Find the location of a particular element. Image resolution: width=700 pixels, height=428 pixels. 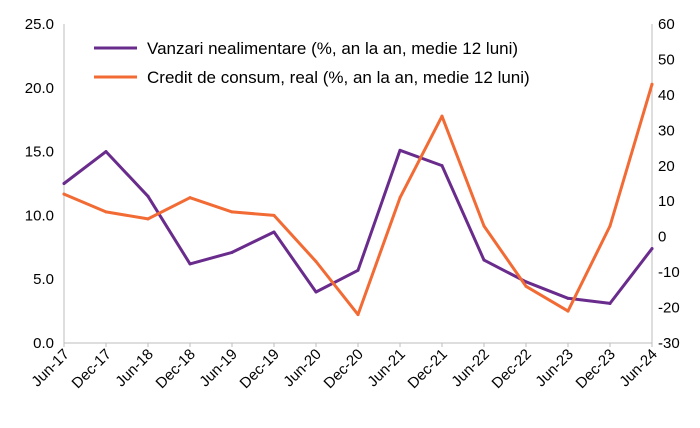

y-left-tick-label: 15.0 is located at coordinates (39, 152).